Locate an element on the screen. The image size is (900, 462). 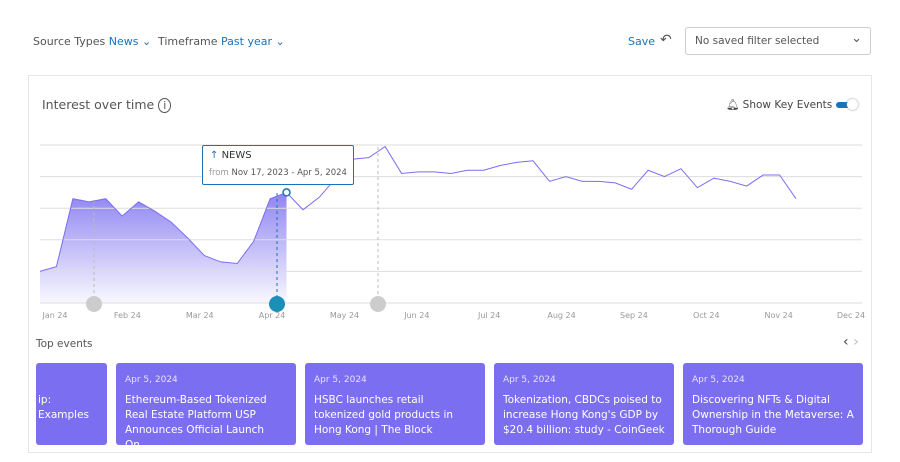
x-tick-label: Jan 24 is located at coordinates (54, 315).